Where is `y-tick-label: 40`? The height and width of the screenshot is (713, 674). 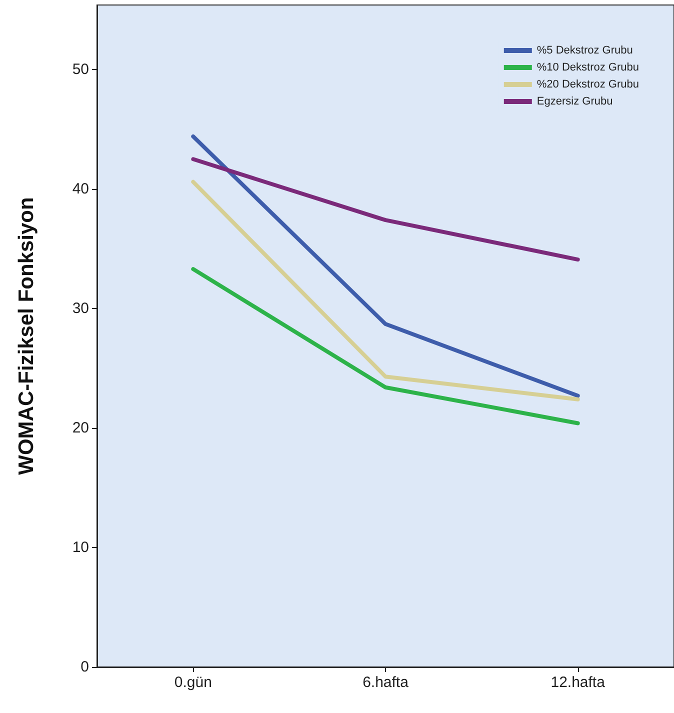
y-tick-label: 40 is located at coordinates (80, 189).